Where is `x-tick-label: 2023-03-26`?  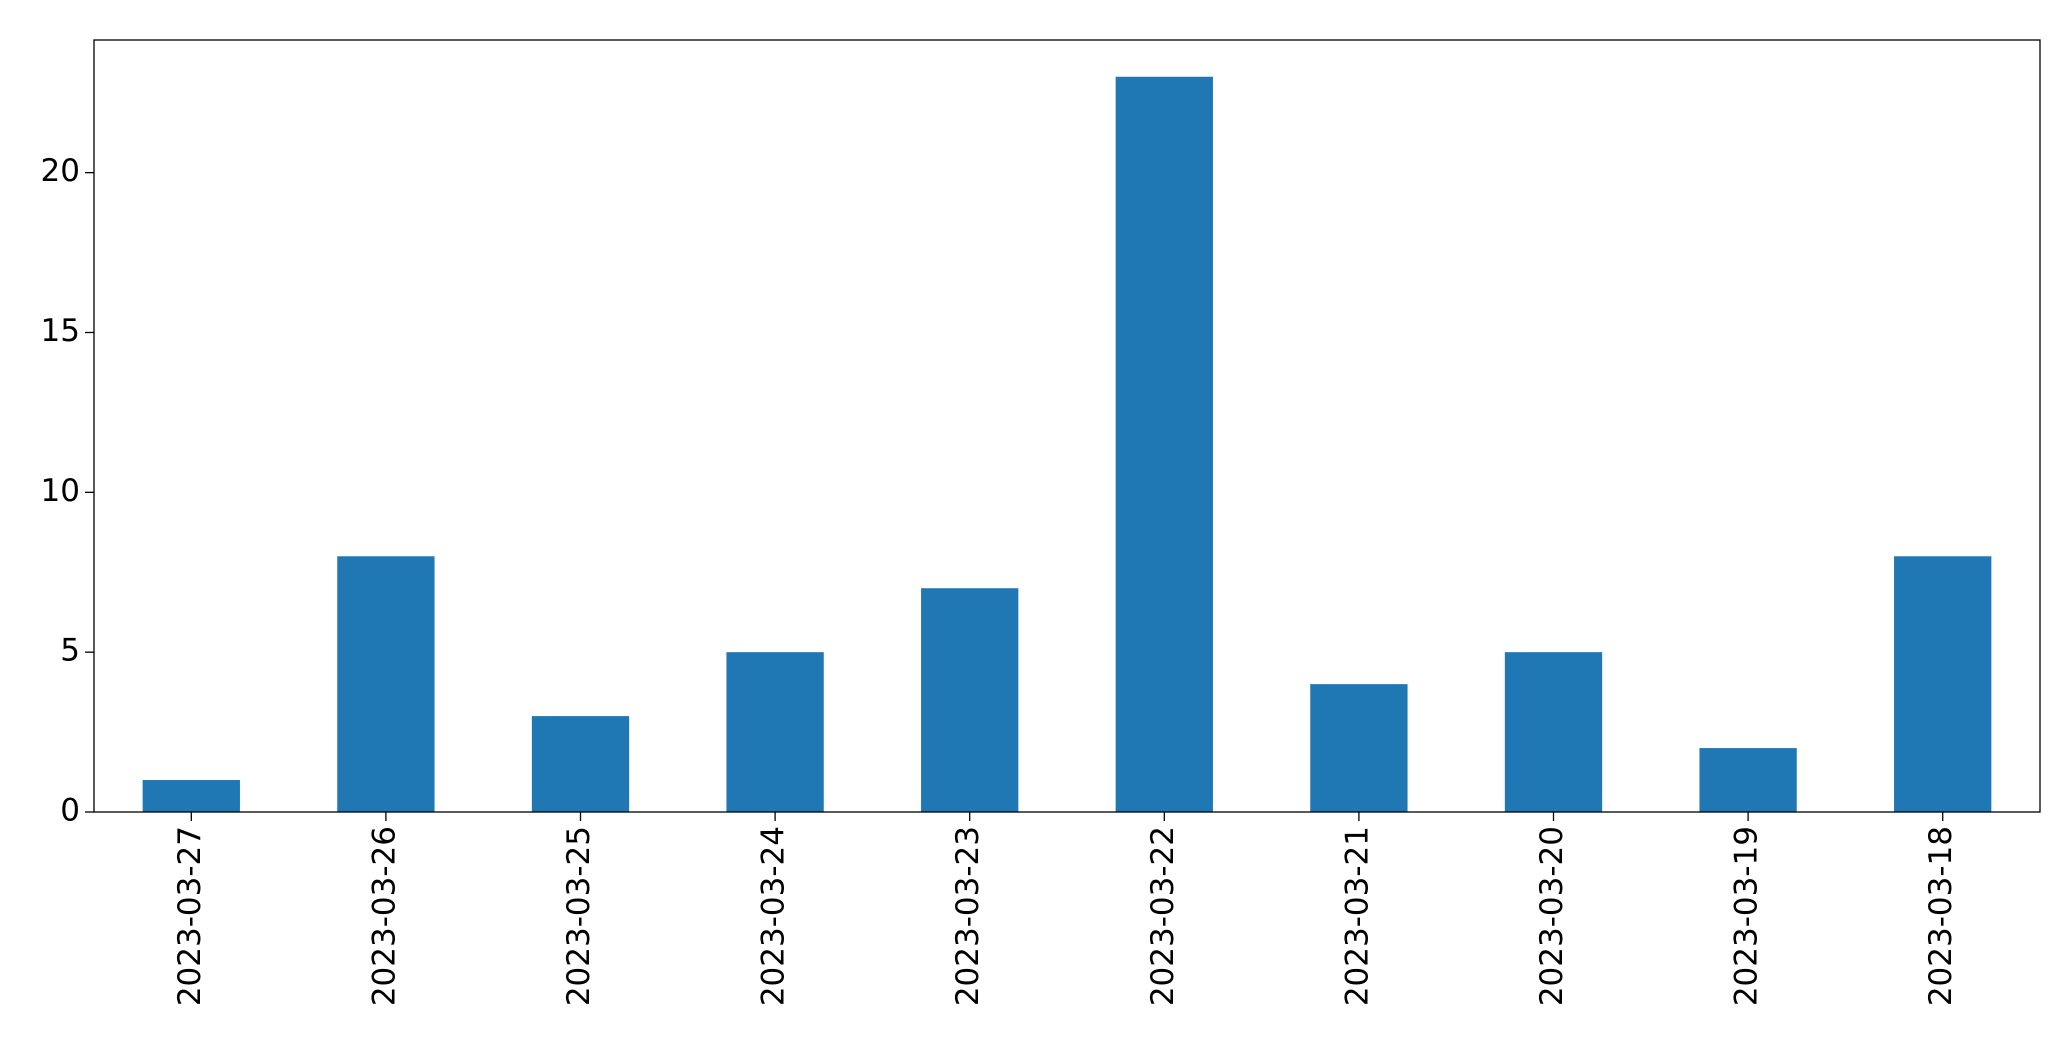
x-tick-label: 2023-03-26 is located at coordinates (384, 916).